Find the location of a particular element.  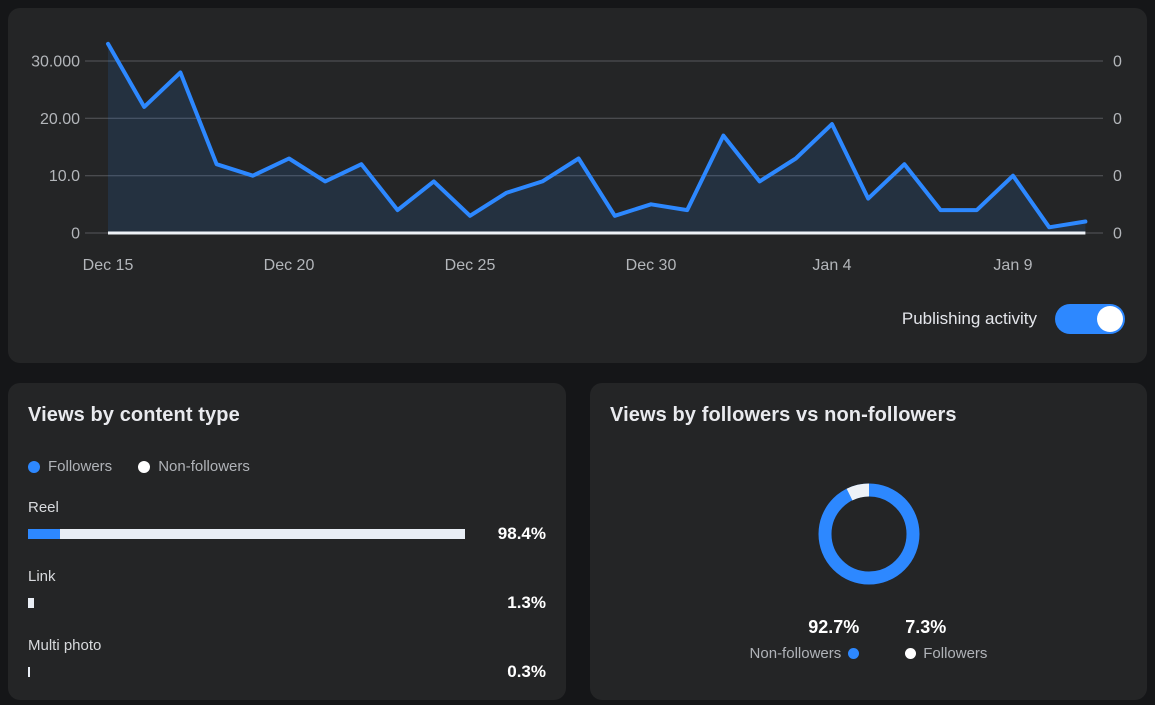

content-type-row-multi-photo: Multi photo 0.3% is located at coordinates (287, 659).